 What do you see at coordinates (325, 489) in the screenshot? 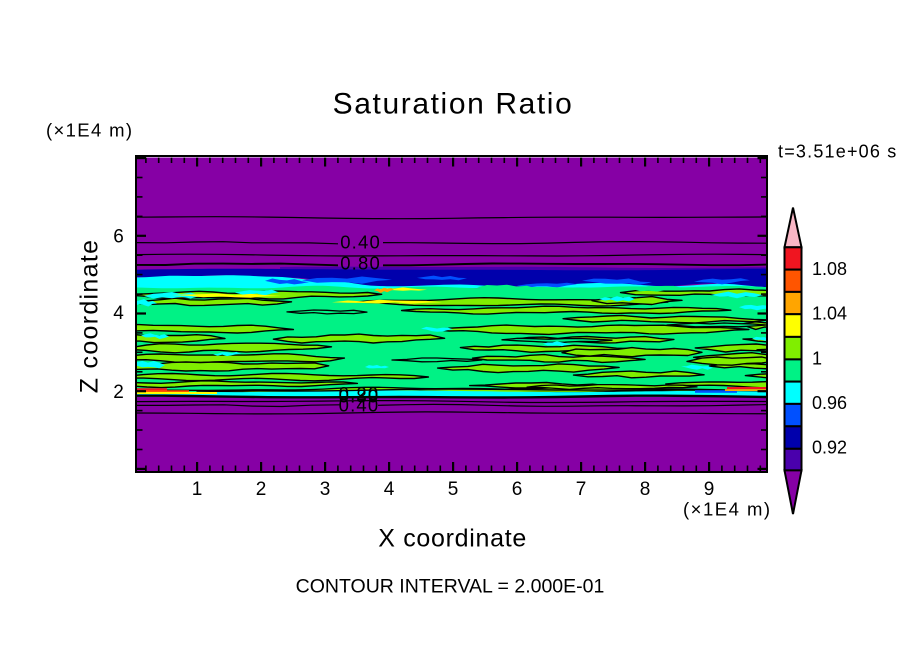
I see `svg-text: 3` at bounding box center [325, 489].